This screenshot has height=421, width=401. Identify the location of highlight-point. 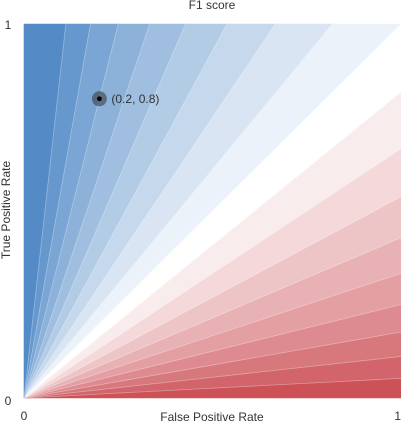
(99, 99).